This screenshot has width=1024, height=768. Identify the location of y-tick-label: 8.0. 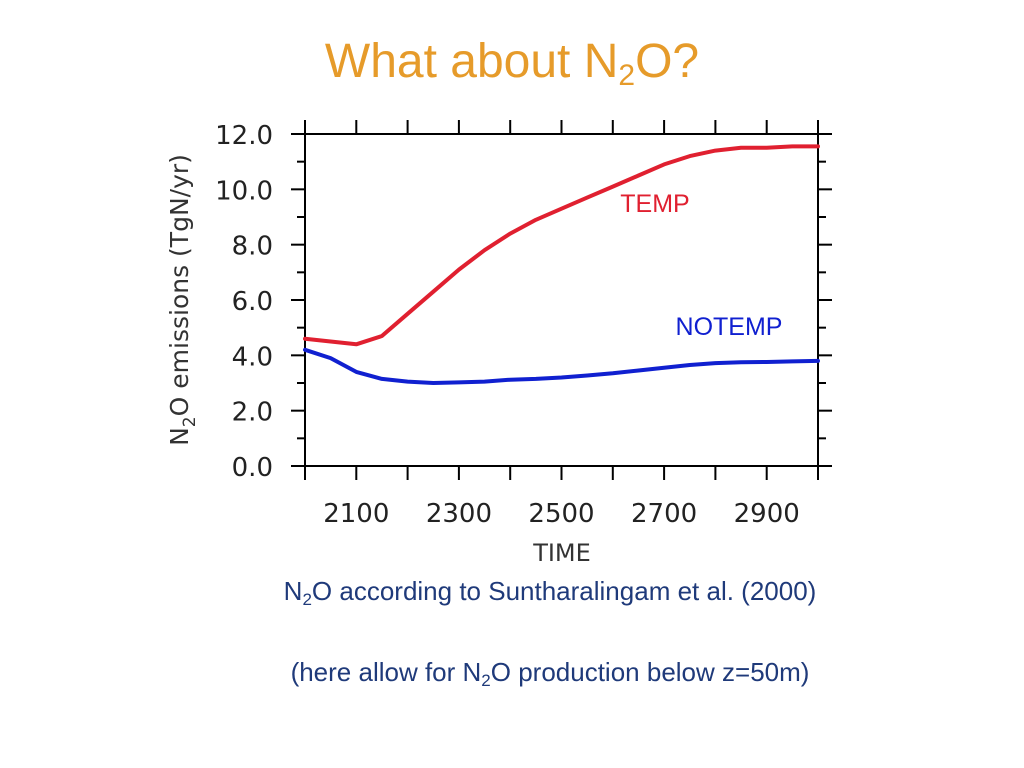
(252, 247).